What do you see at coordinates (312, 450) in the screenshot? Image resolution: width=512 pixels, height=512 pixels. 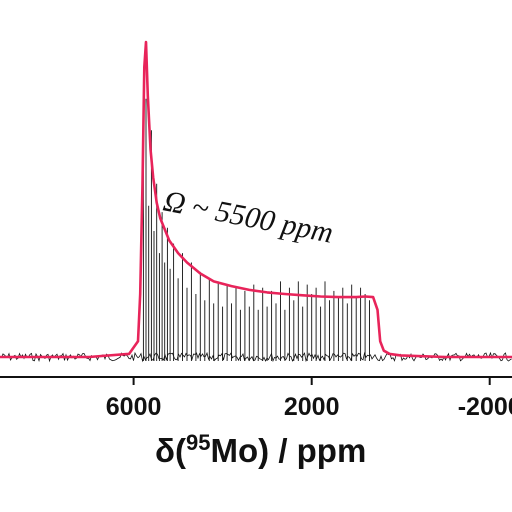 I see `x-axis-title-suffix: ) / ppm` at bounding box center [312, 450].